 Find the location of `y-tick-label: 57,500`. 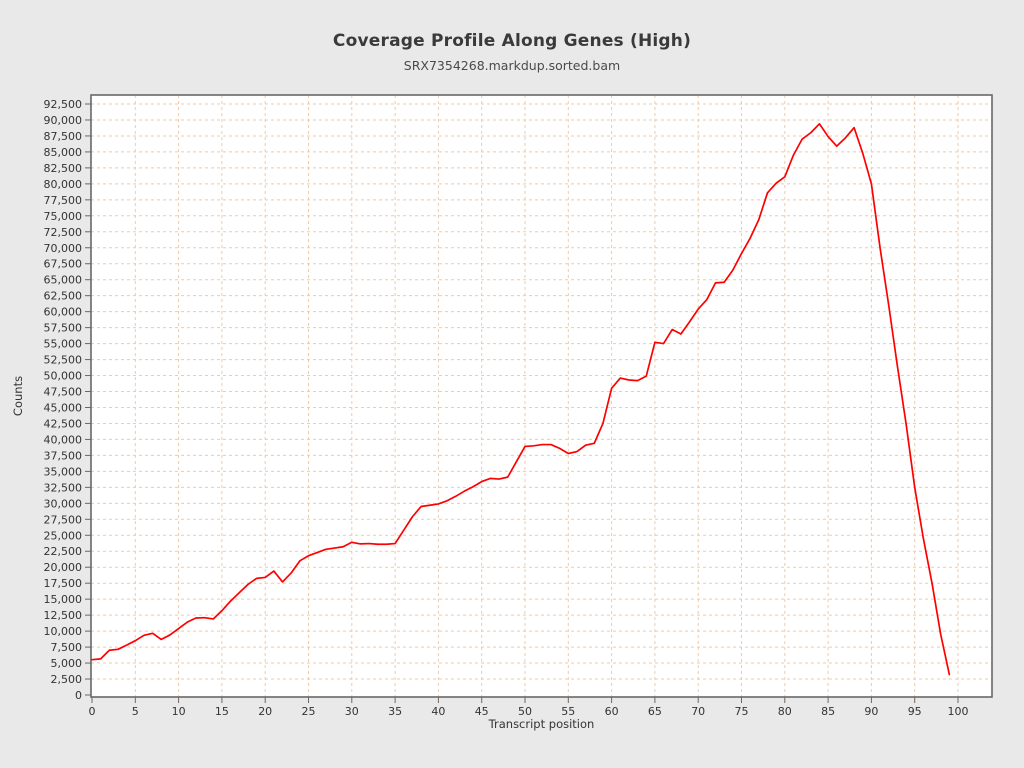

y-tick-label: 57,500 is located at coordinates (63, 328).